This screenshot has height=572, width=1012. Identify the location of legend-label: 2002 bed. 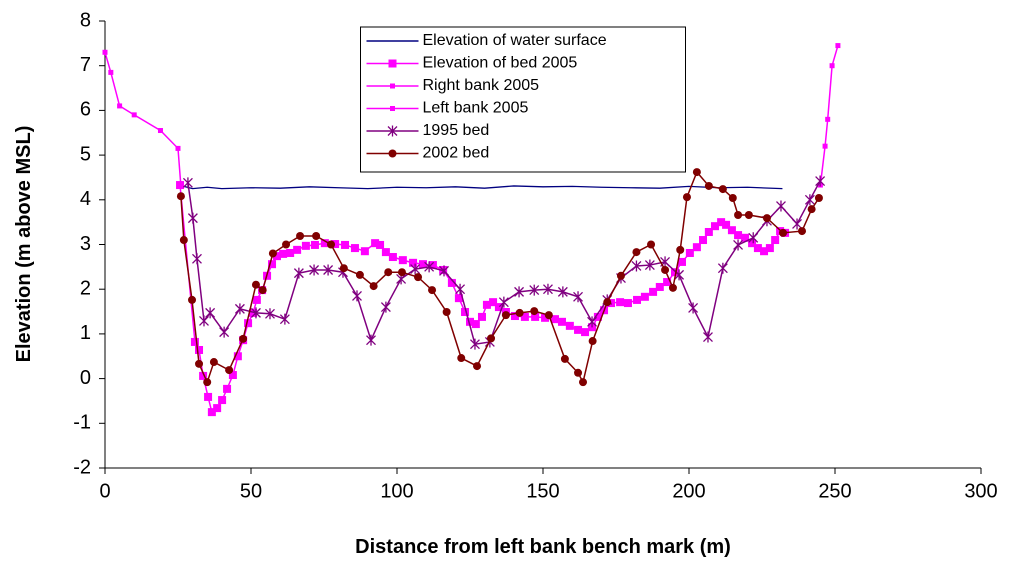
(456, 153).